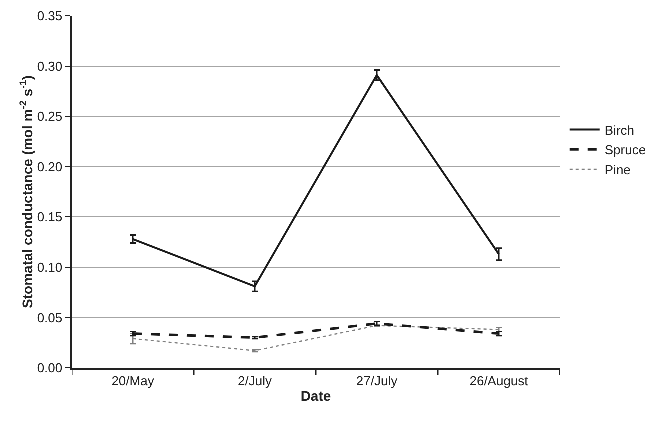  What do you see at coordinates (50, 66) in the screenshot?
I see `y-tick-label: 0.30` at bounding box center [50, 66].